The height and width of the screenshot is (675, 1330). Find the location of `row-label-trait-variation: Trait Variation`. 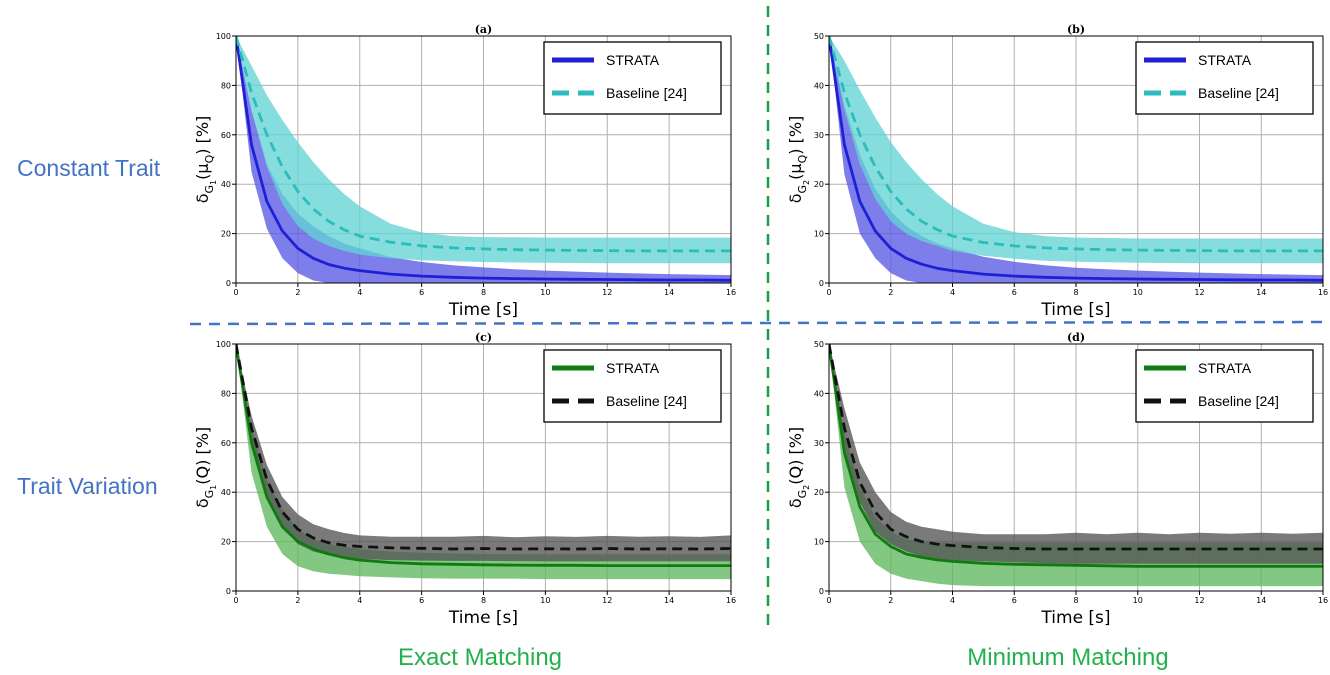

row-label-trait-variation: Trait Variation is located at coordinates (87, 486).